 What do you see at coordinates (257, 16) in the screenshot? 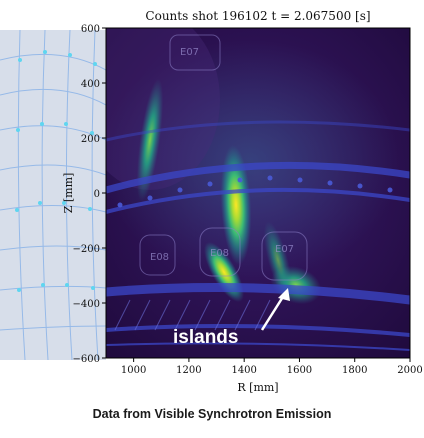
I see `chart-title: Counts shot 196102 t = 2.067500 [s]` at bounding box center [257, 16].